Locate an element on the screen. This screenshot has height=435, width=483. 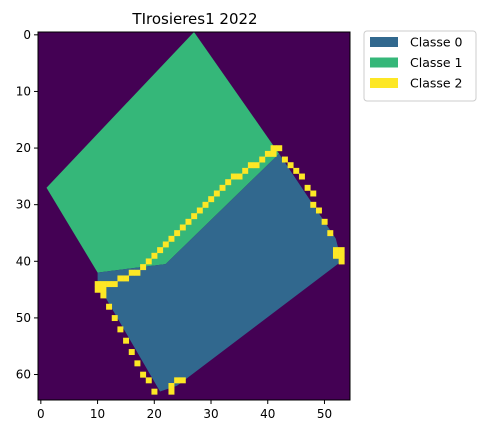
y-tick-label: 30 is located at coordinates (23, 205).